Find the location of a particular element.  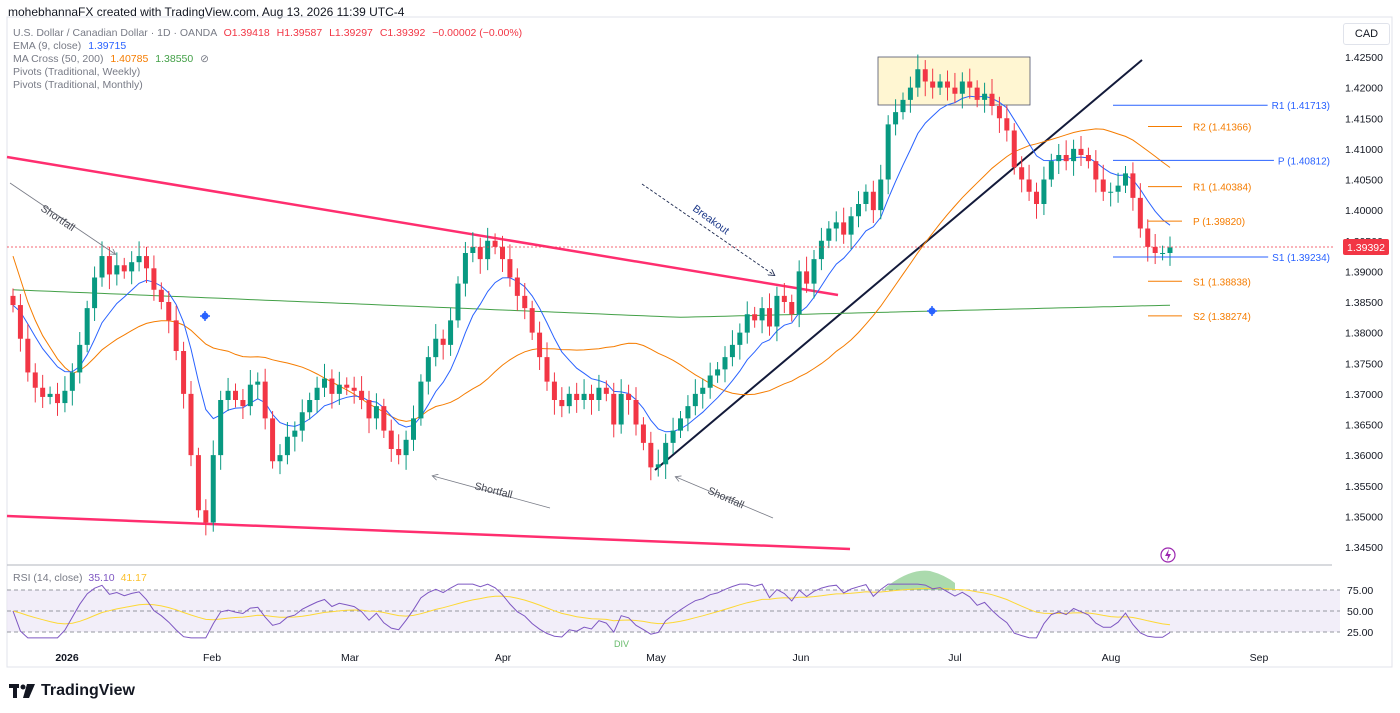

price-tick-label: 1.37000 is located at coordinates (1364, 395).